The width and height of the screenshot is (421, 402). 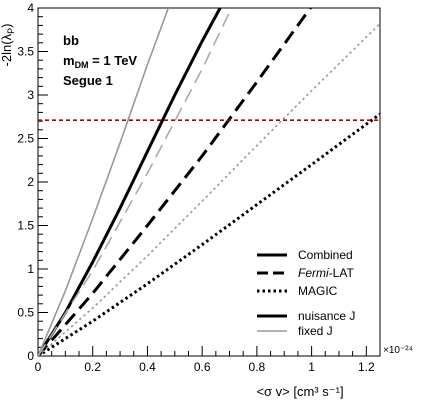 I want to click on y-tick-label: 0.5, so click(x=25, y=313).